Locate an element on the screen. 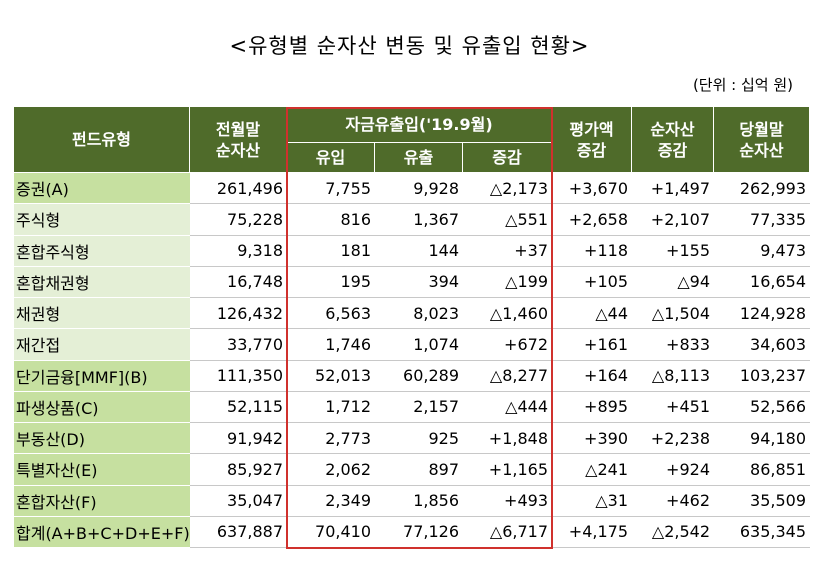 This screenshot has height=568, width=819. cell-text: 16,748 is located at coordinates (255, 282).